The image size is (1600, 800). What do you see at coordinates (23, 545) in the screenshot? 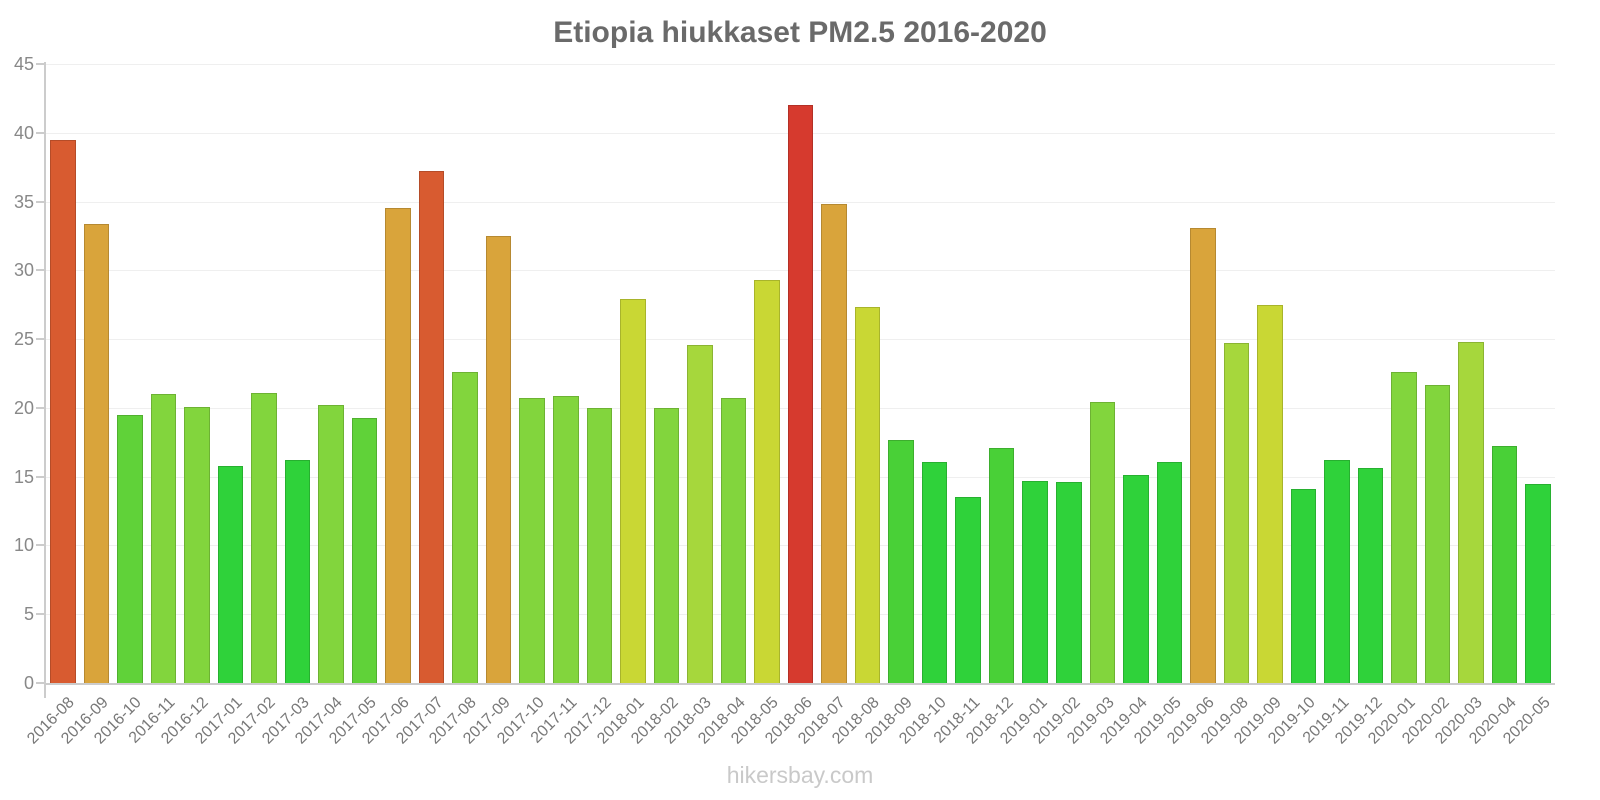
I see `y-tick-label-10: 10` at bounding box center [23, 545].